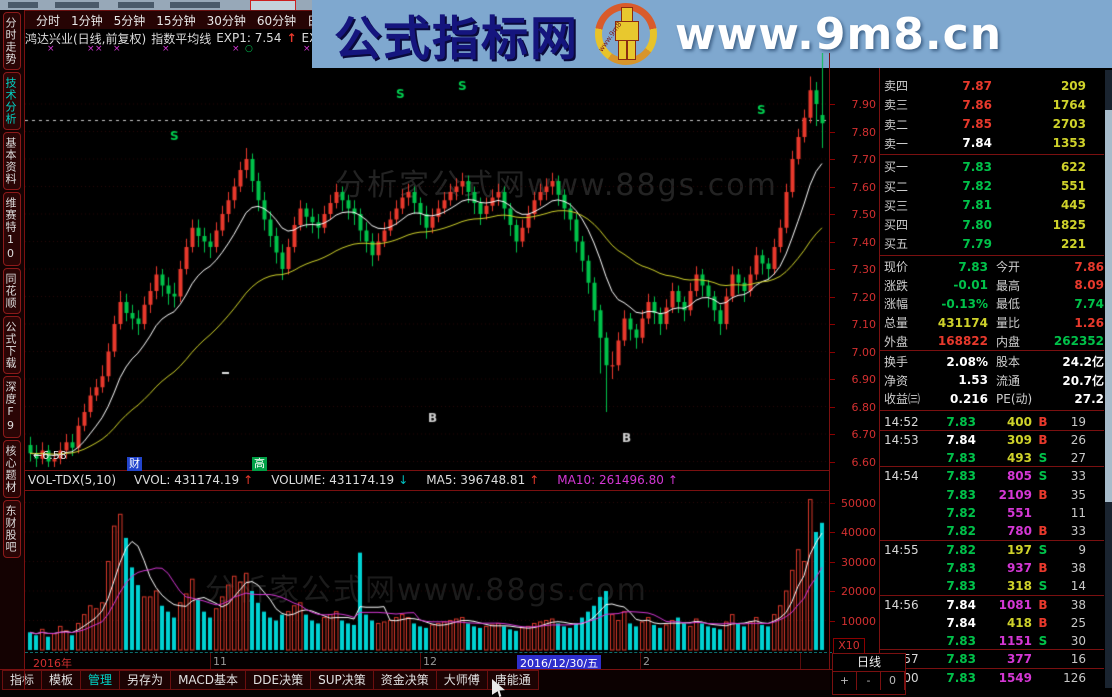 The image size is (1112, 697). I want to click on tick-row: 7.83 937 B 38, so click(985, 568).